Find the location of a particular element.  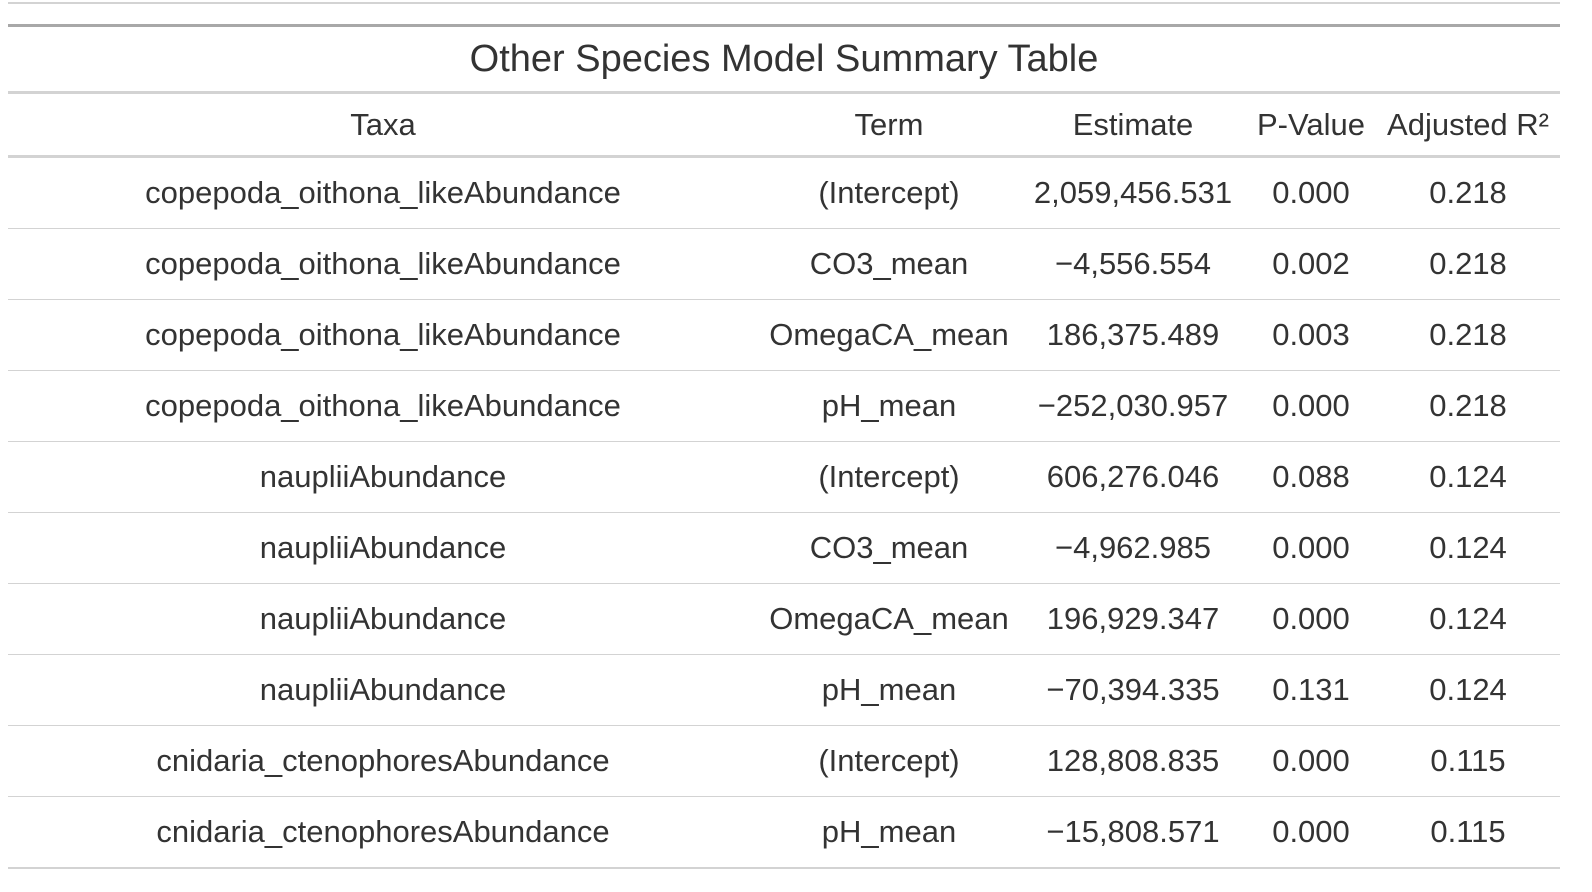

title-row: Other Species Model Summary Table is located at coordinates (784, 59).